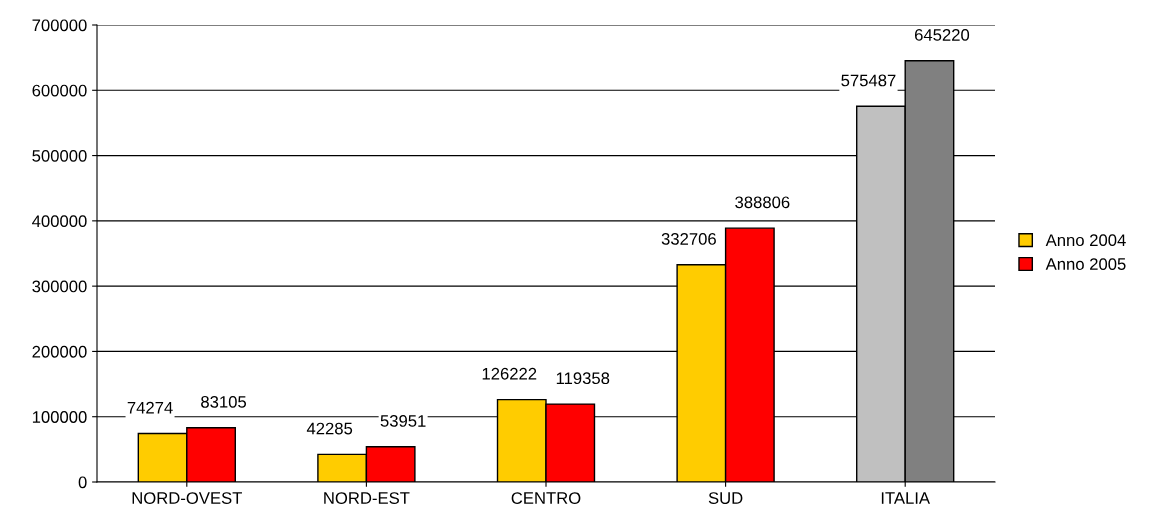 This screenshot has height=519, width=1164. Describe the element at coordinates (583, 378) in the screenshot. I see `data-label: 119358` at that location.